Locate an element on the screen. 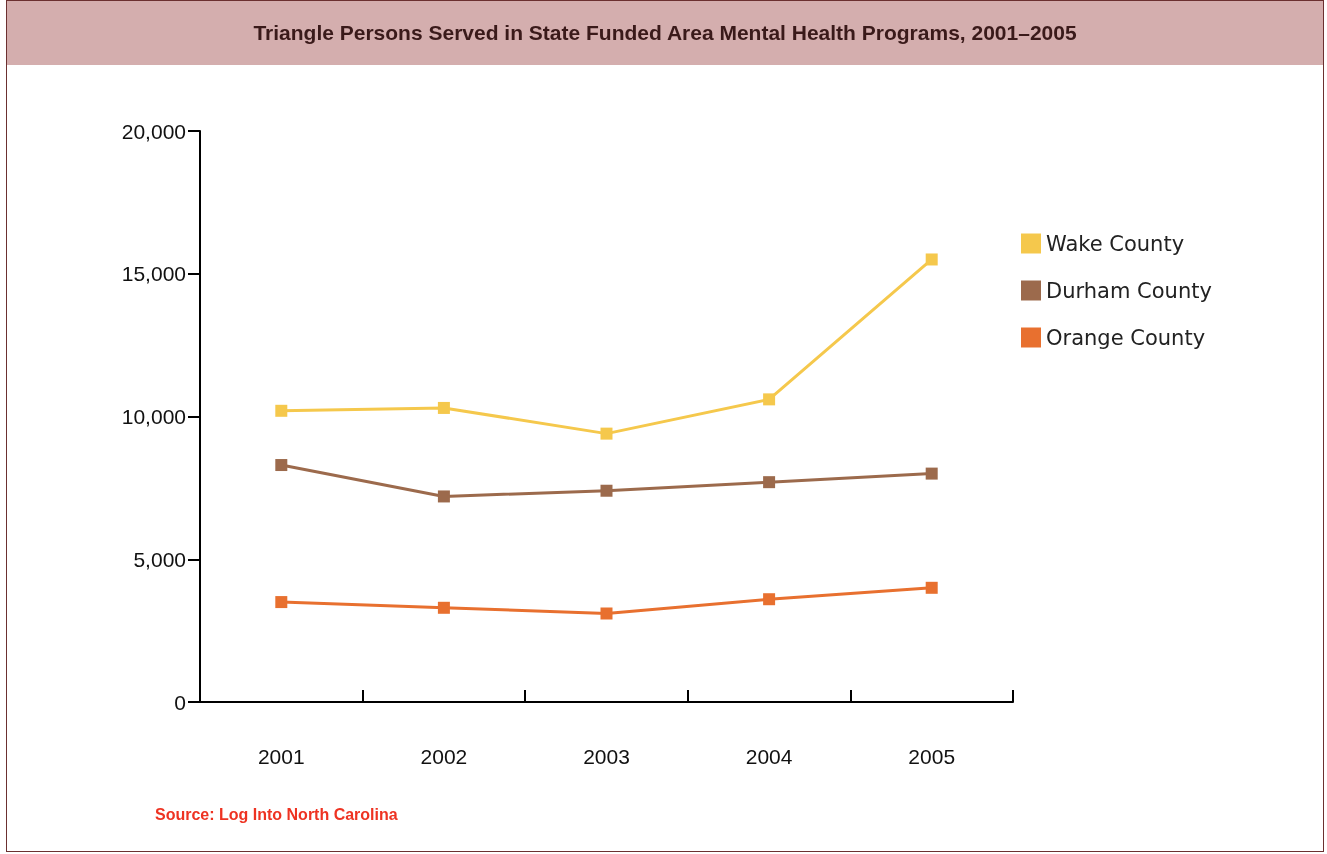 The width and height of the screenshot is (1327, 854). legend-label: Wake County is located at coordinates (1115, 243).